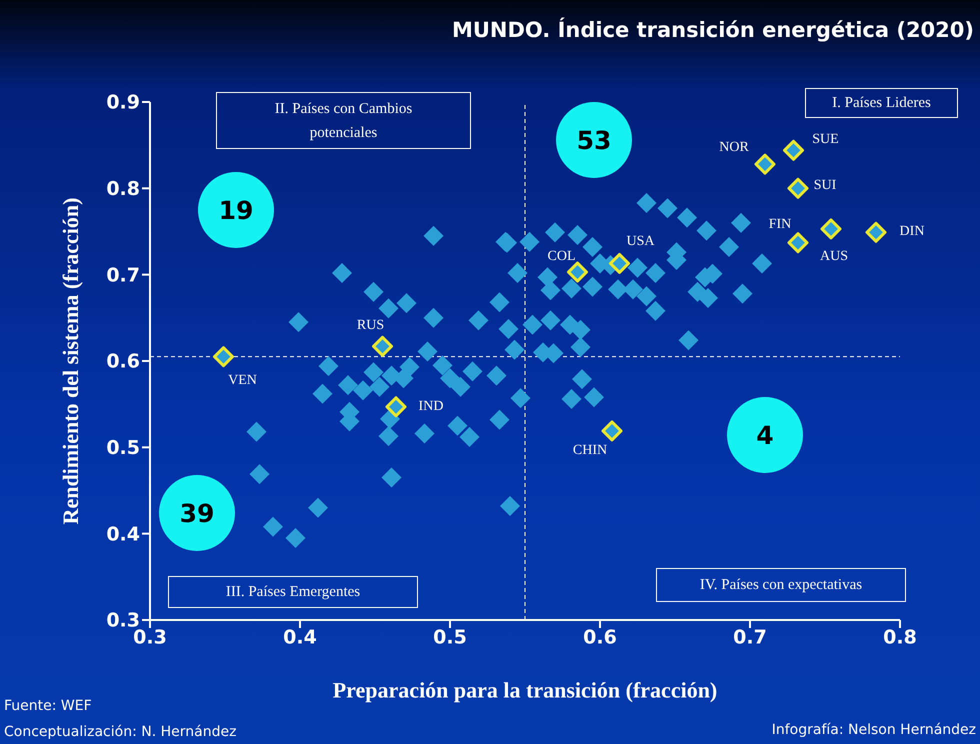  What do you see at coordinates (900, 637) in the screenshot?
I see `x-tick-label: 0.8` at bounding box center [900, 637].